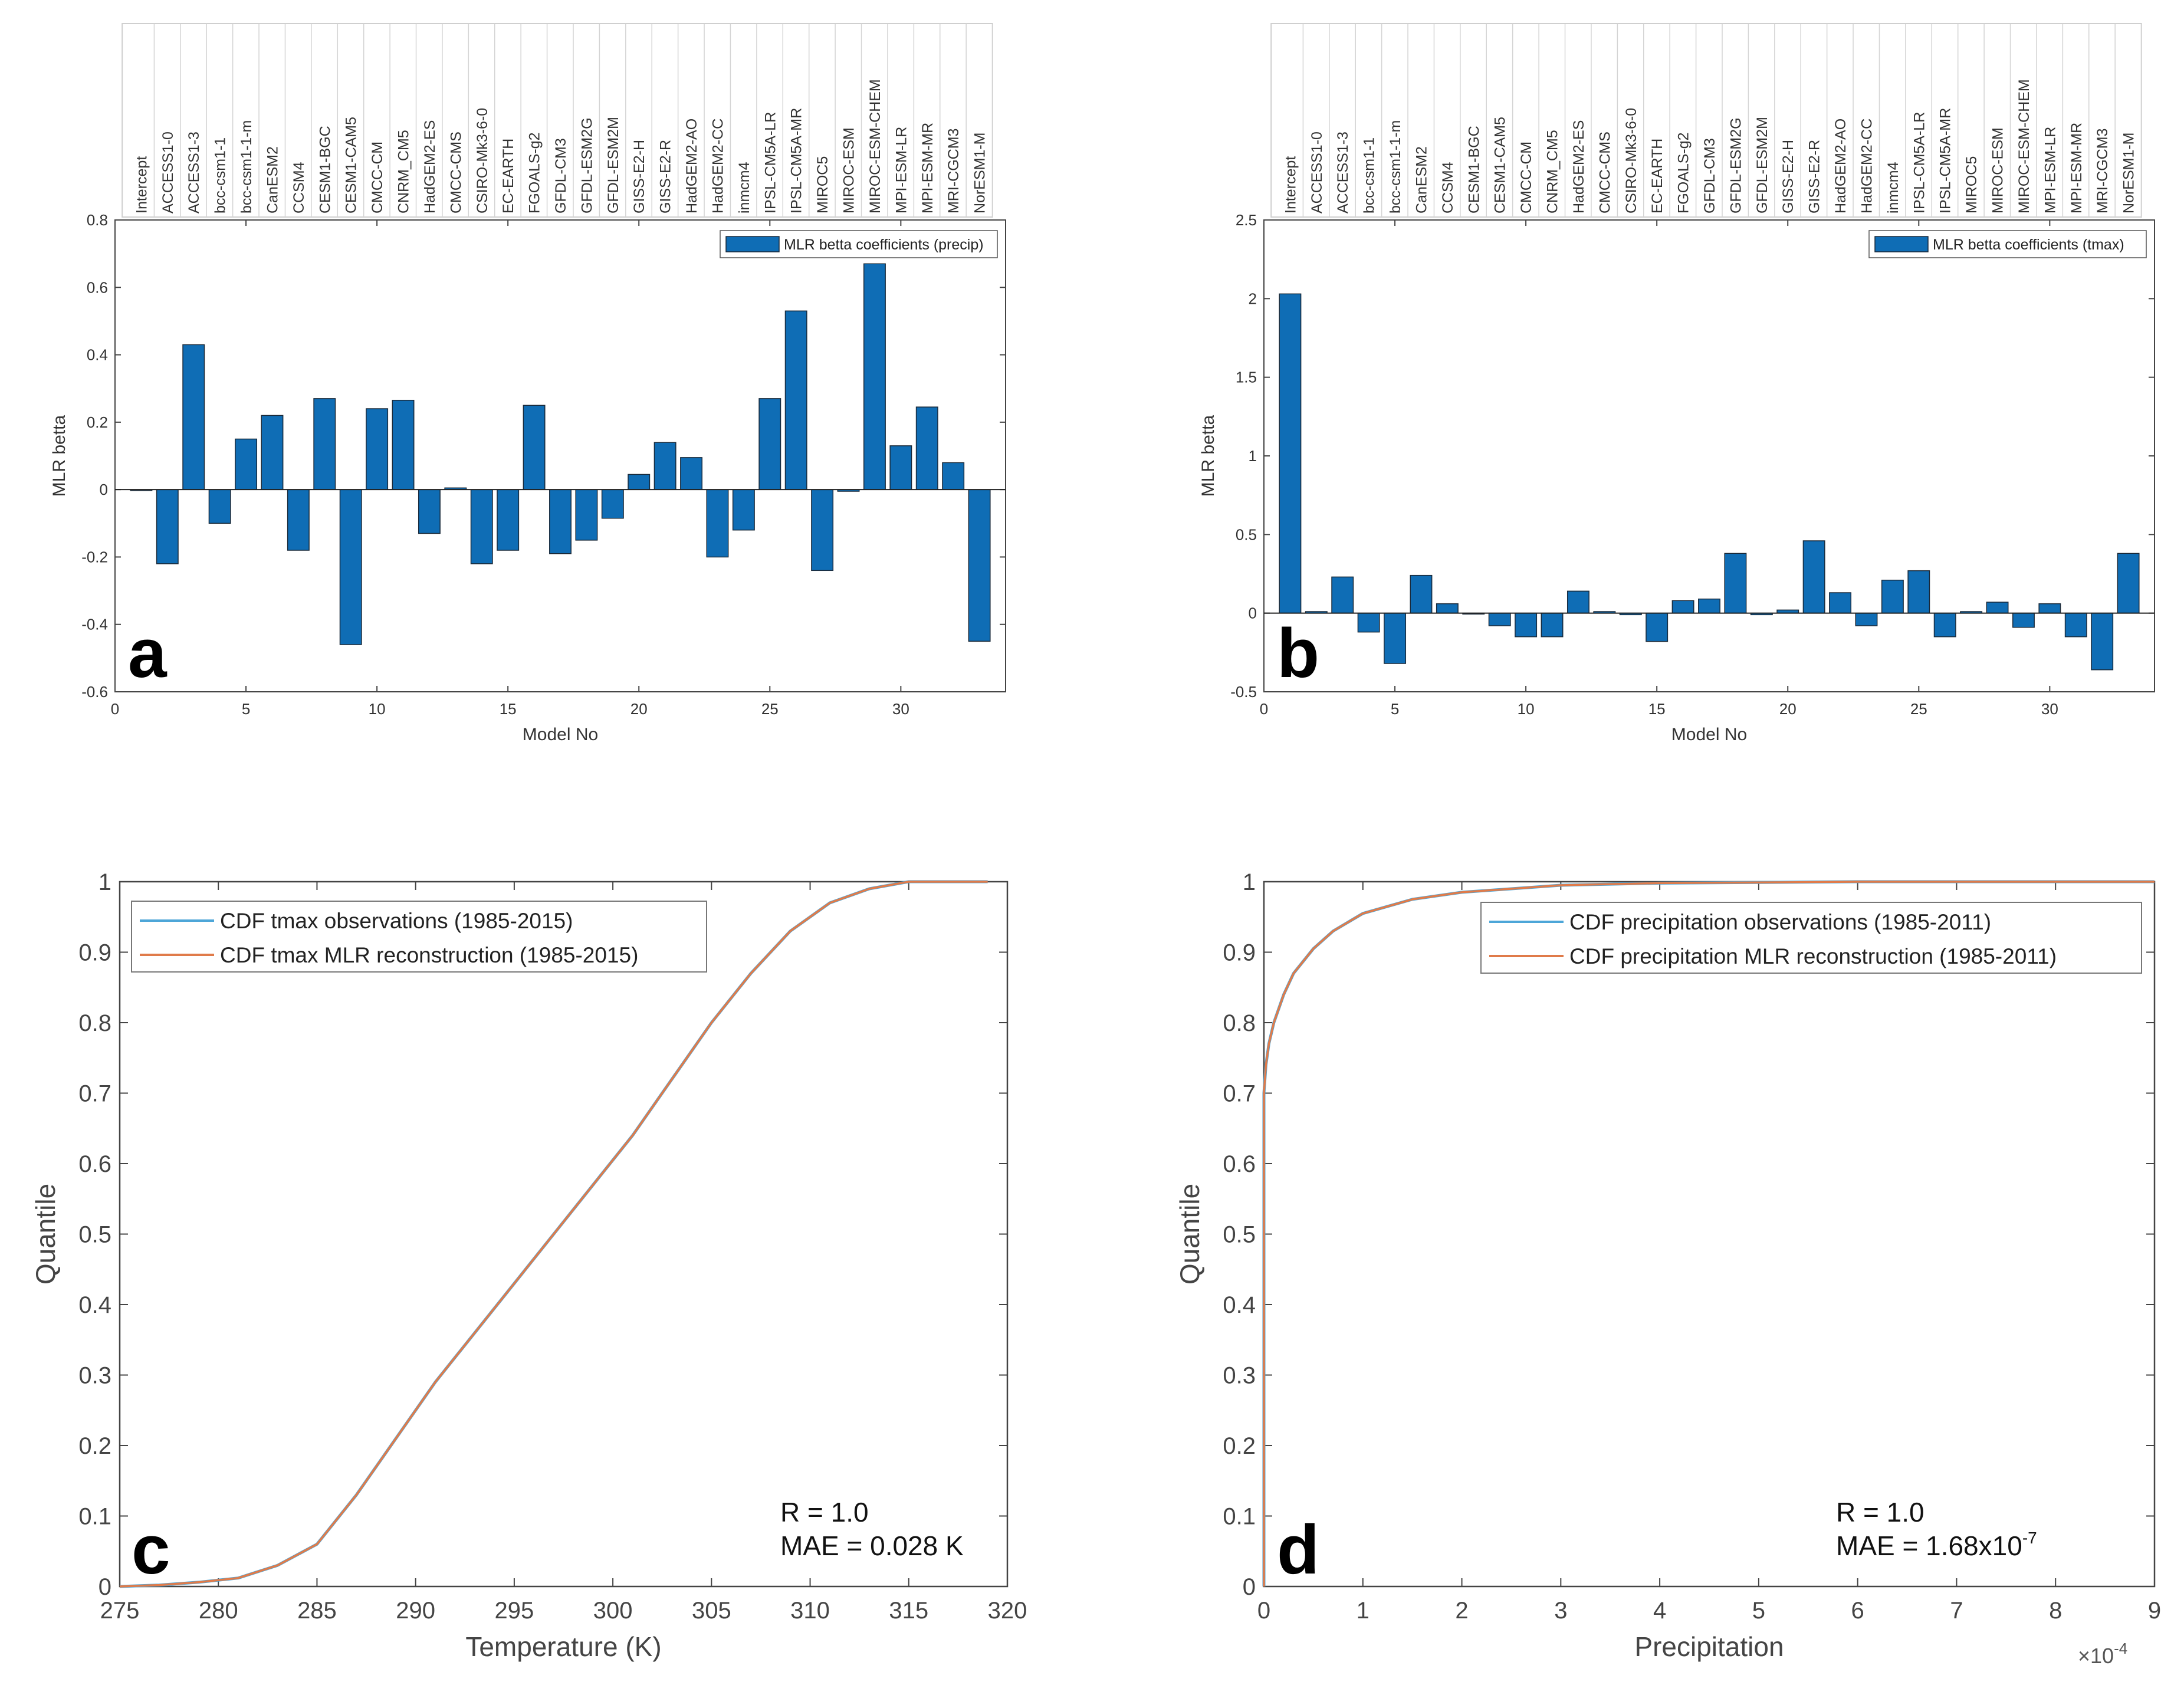 The image size is (2184, 1695). What do you see at coordinates (2102, 1654) in the screenshot?
I see `x-axis-multiplier: ×10⁻⁴` at bounding box center [2102, 1654].